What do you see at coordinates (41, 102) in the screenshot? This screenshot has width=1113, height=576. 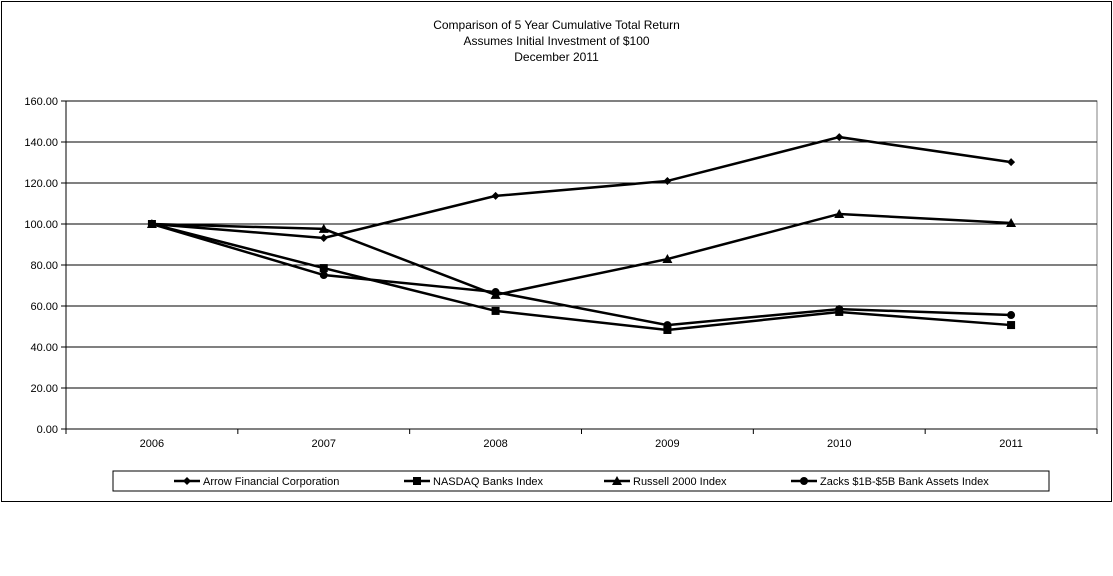 I see `y-tick-label: 160.00` at bounding box center [41, 102].